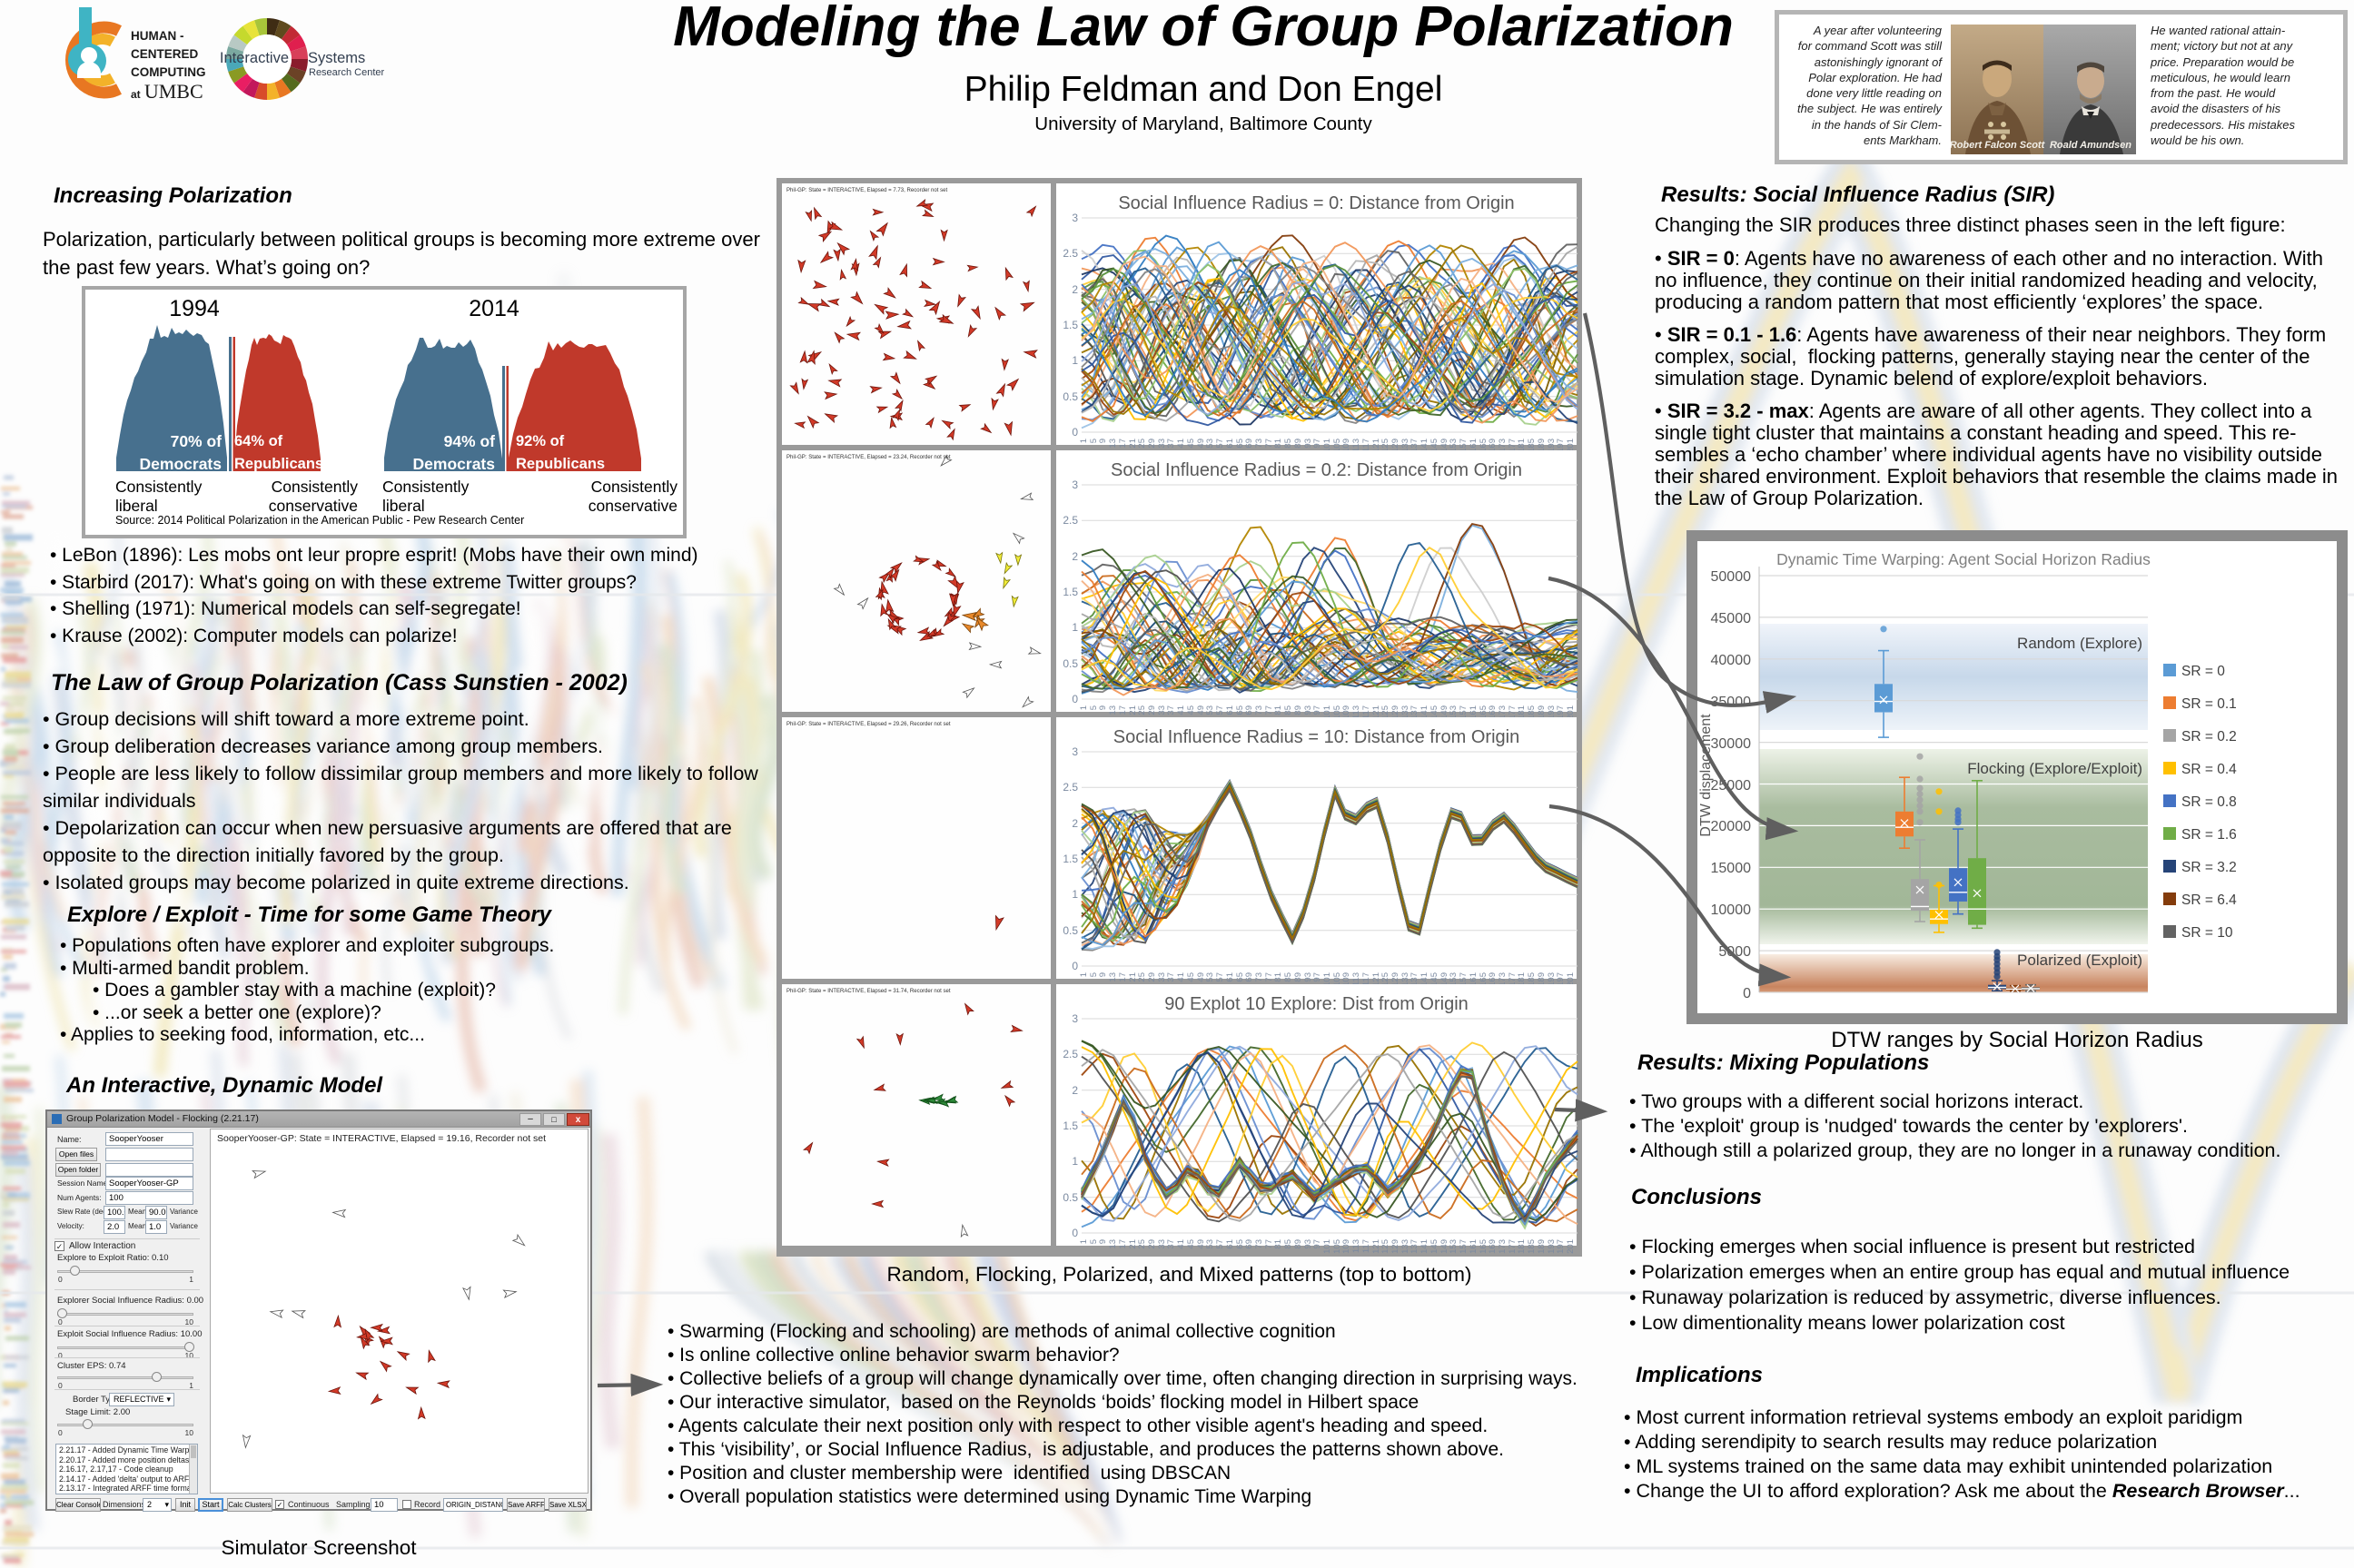 Image resolution: width=2354 pixels, height=1568 pixels. I want to click on svg-text: 57, so click(1220, 1244).